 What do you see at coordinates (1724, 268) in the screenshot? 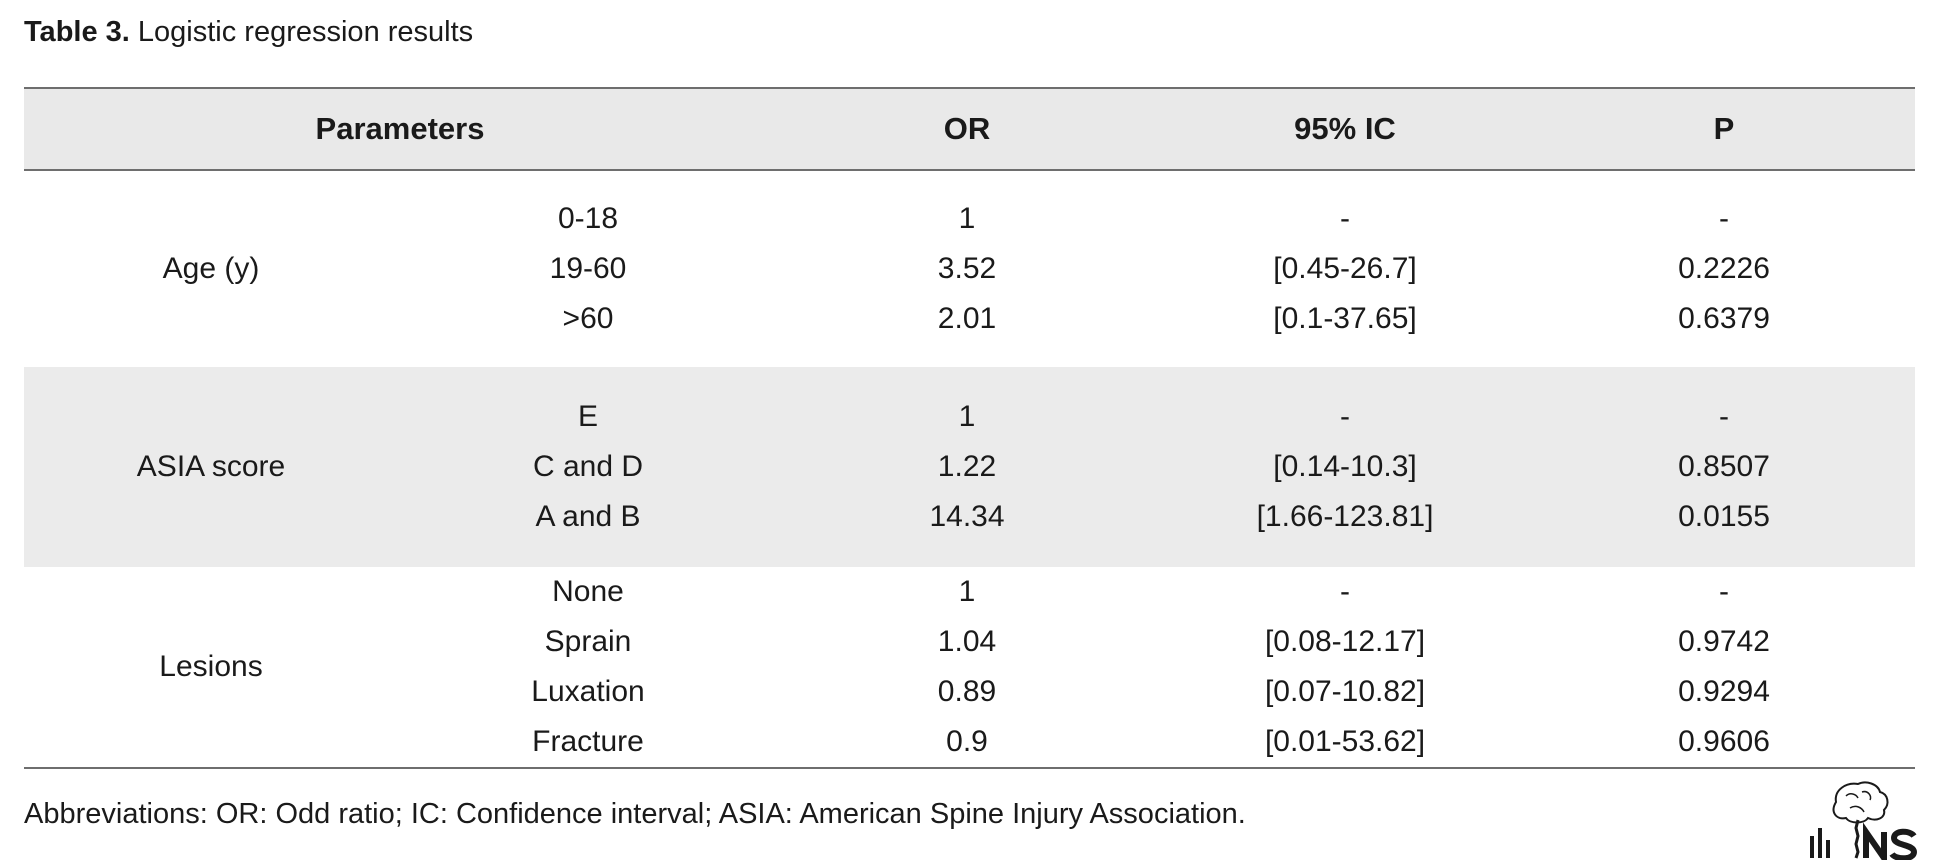
I see `p-cell: 0.2226` at bounding box center [1724, 268].